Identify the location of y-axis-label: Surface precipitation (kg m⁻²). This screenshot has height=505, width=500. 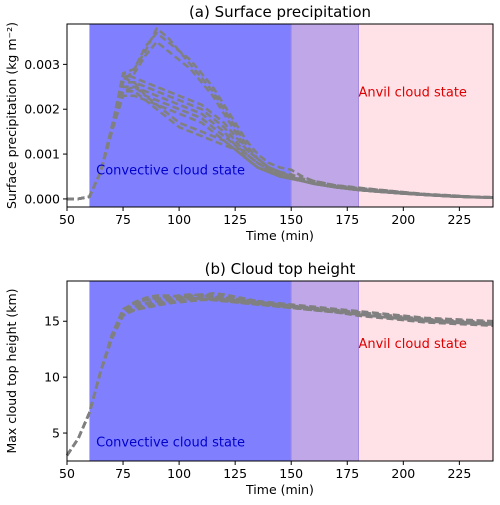
(11, 115).